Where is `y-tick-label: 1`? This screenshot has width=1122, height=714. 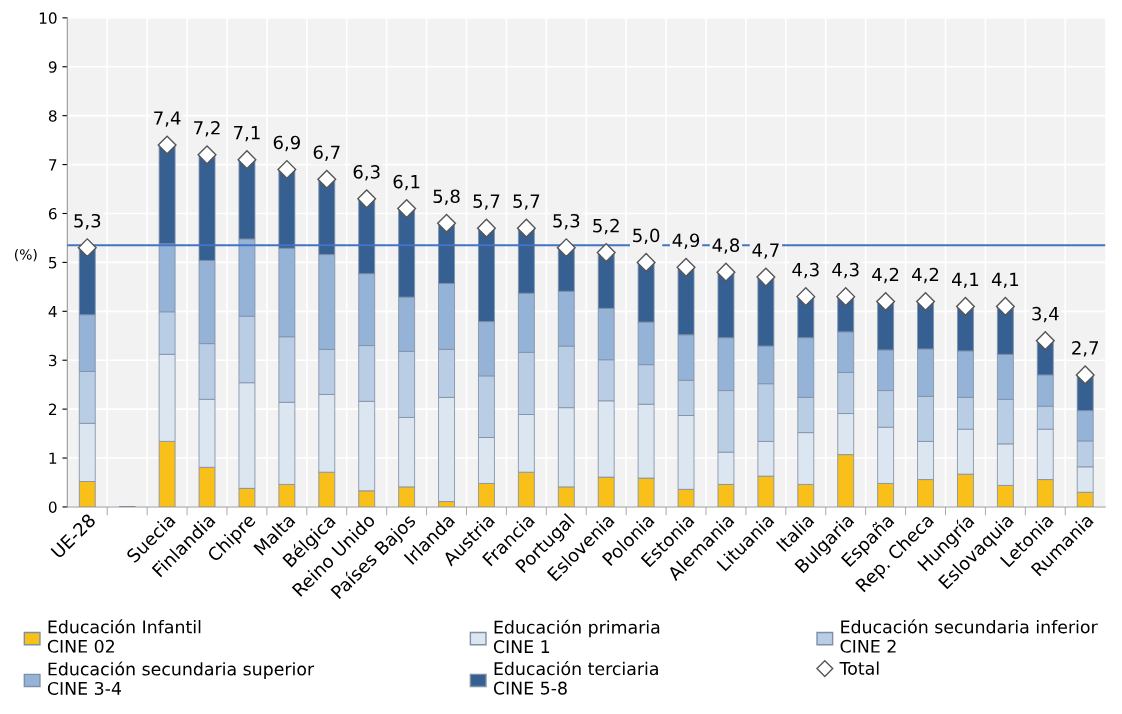 y-tick-label: 1 is located at coordinates (53, 458).